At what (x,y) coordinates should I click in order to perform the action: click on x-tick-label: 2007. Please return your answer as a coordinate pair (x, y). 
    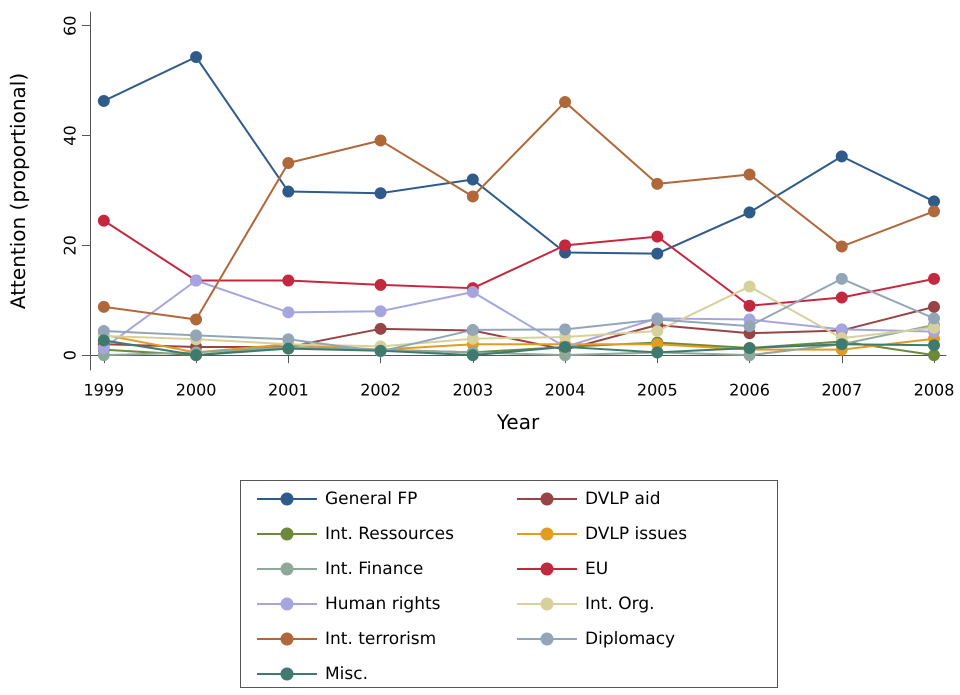
    Looking at the image, I should click on (841, 390).